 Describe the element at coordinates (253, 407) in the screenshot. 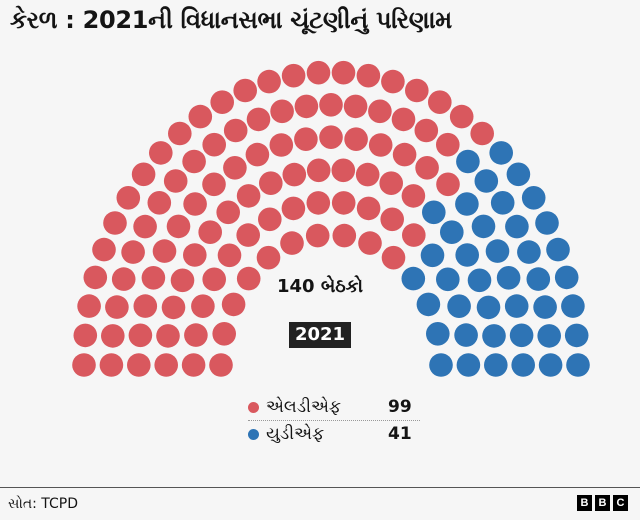

I see `ldf-color-dot-icon` at that location.